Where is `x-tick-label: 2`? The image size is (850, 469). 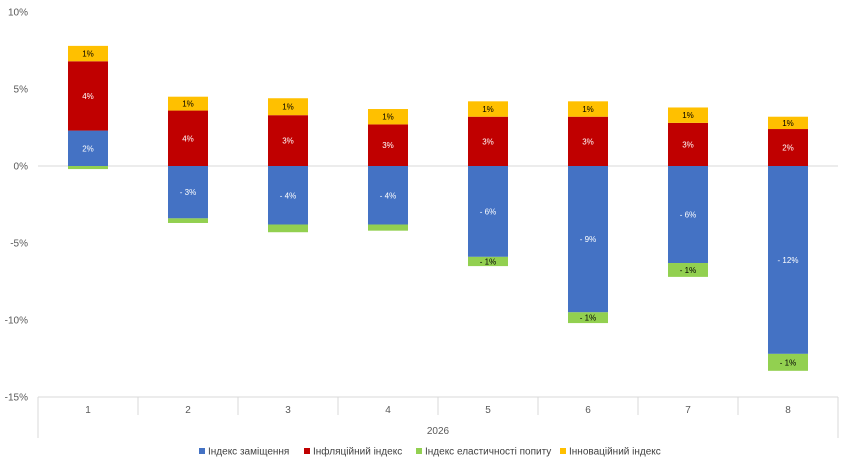
x-tick-label: 2 is located at coordinates (188, 410).